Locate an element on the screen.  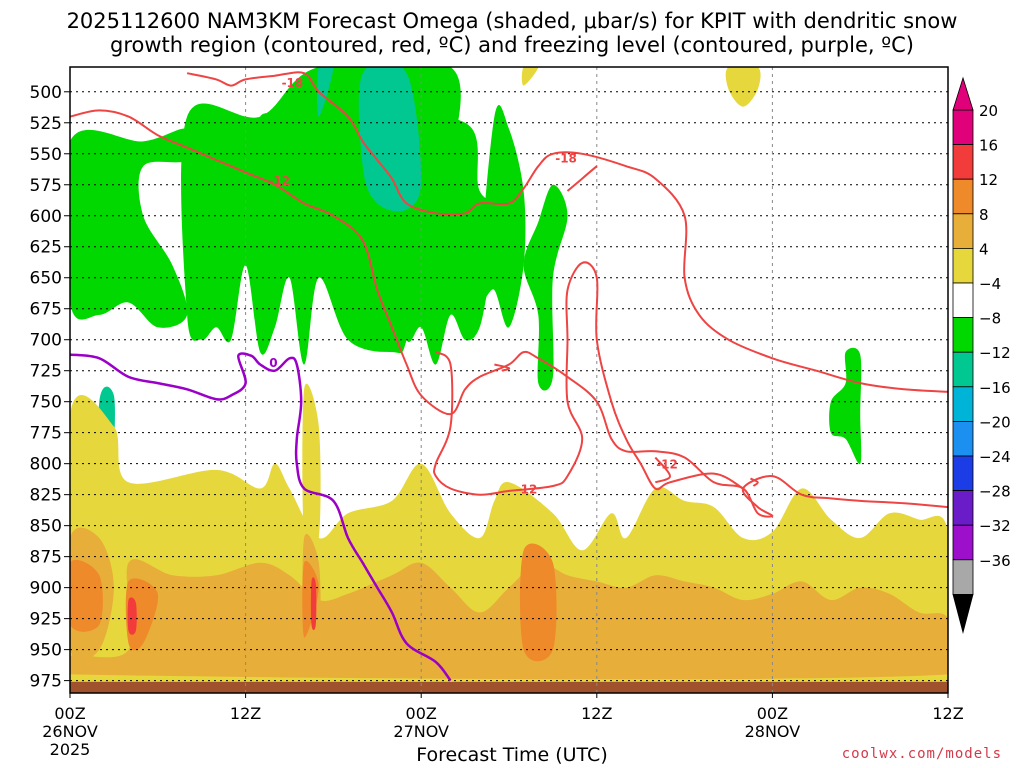
colorbar-label: 4 is located at coordinates (984, 249).